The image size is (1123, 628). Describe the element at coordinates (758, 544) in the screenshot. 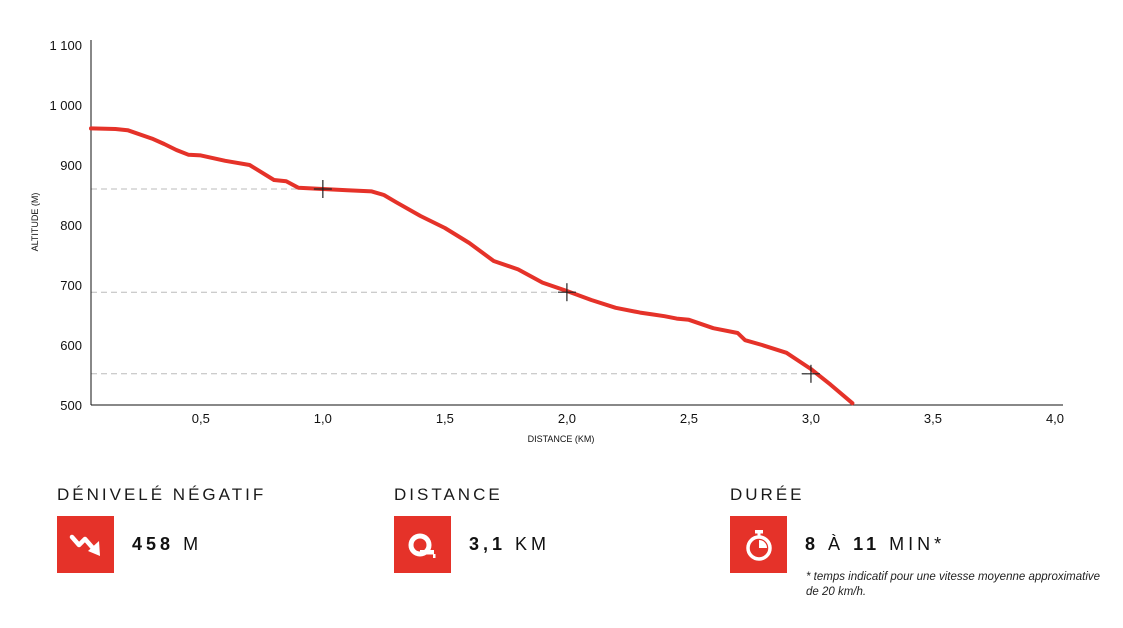

I see `stopwatch-icon` at that location.